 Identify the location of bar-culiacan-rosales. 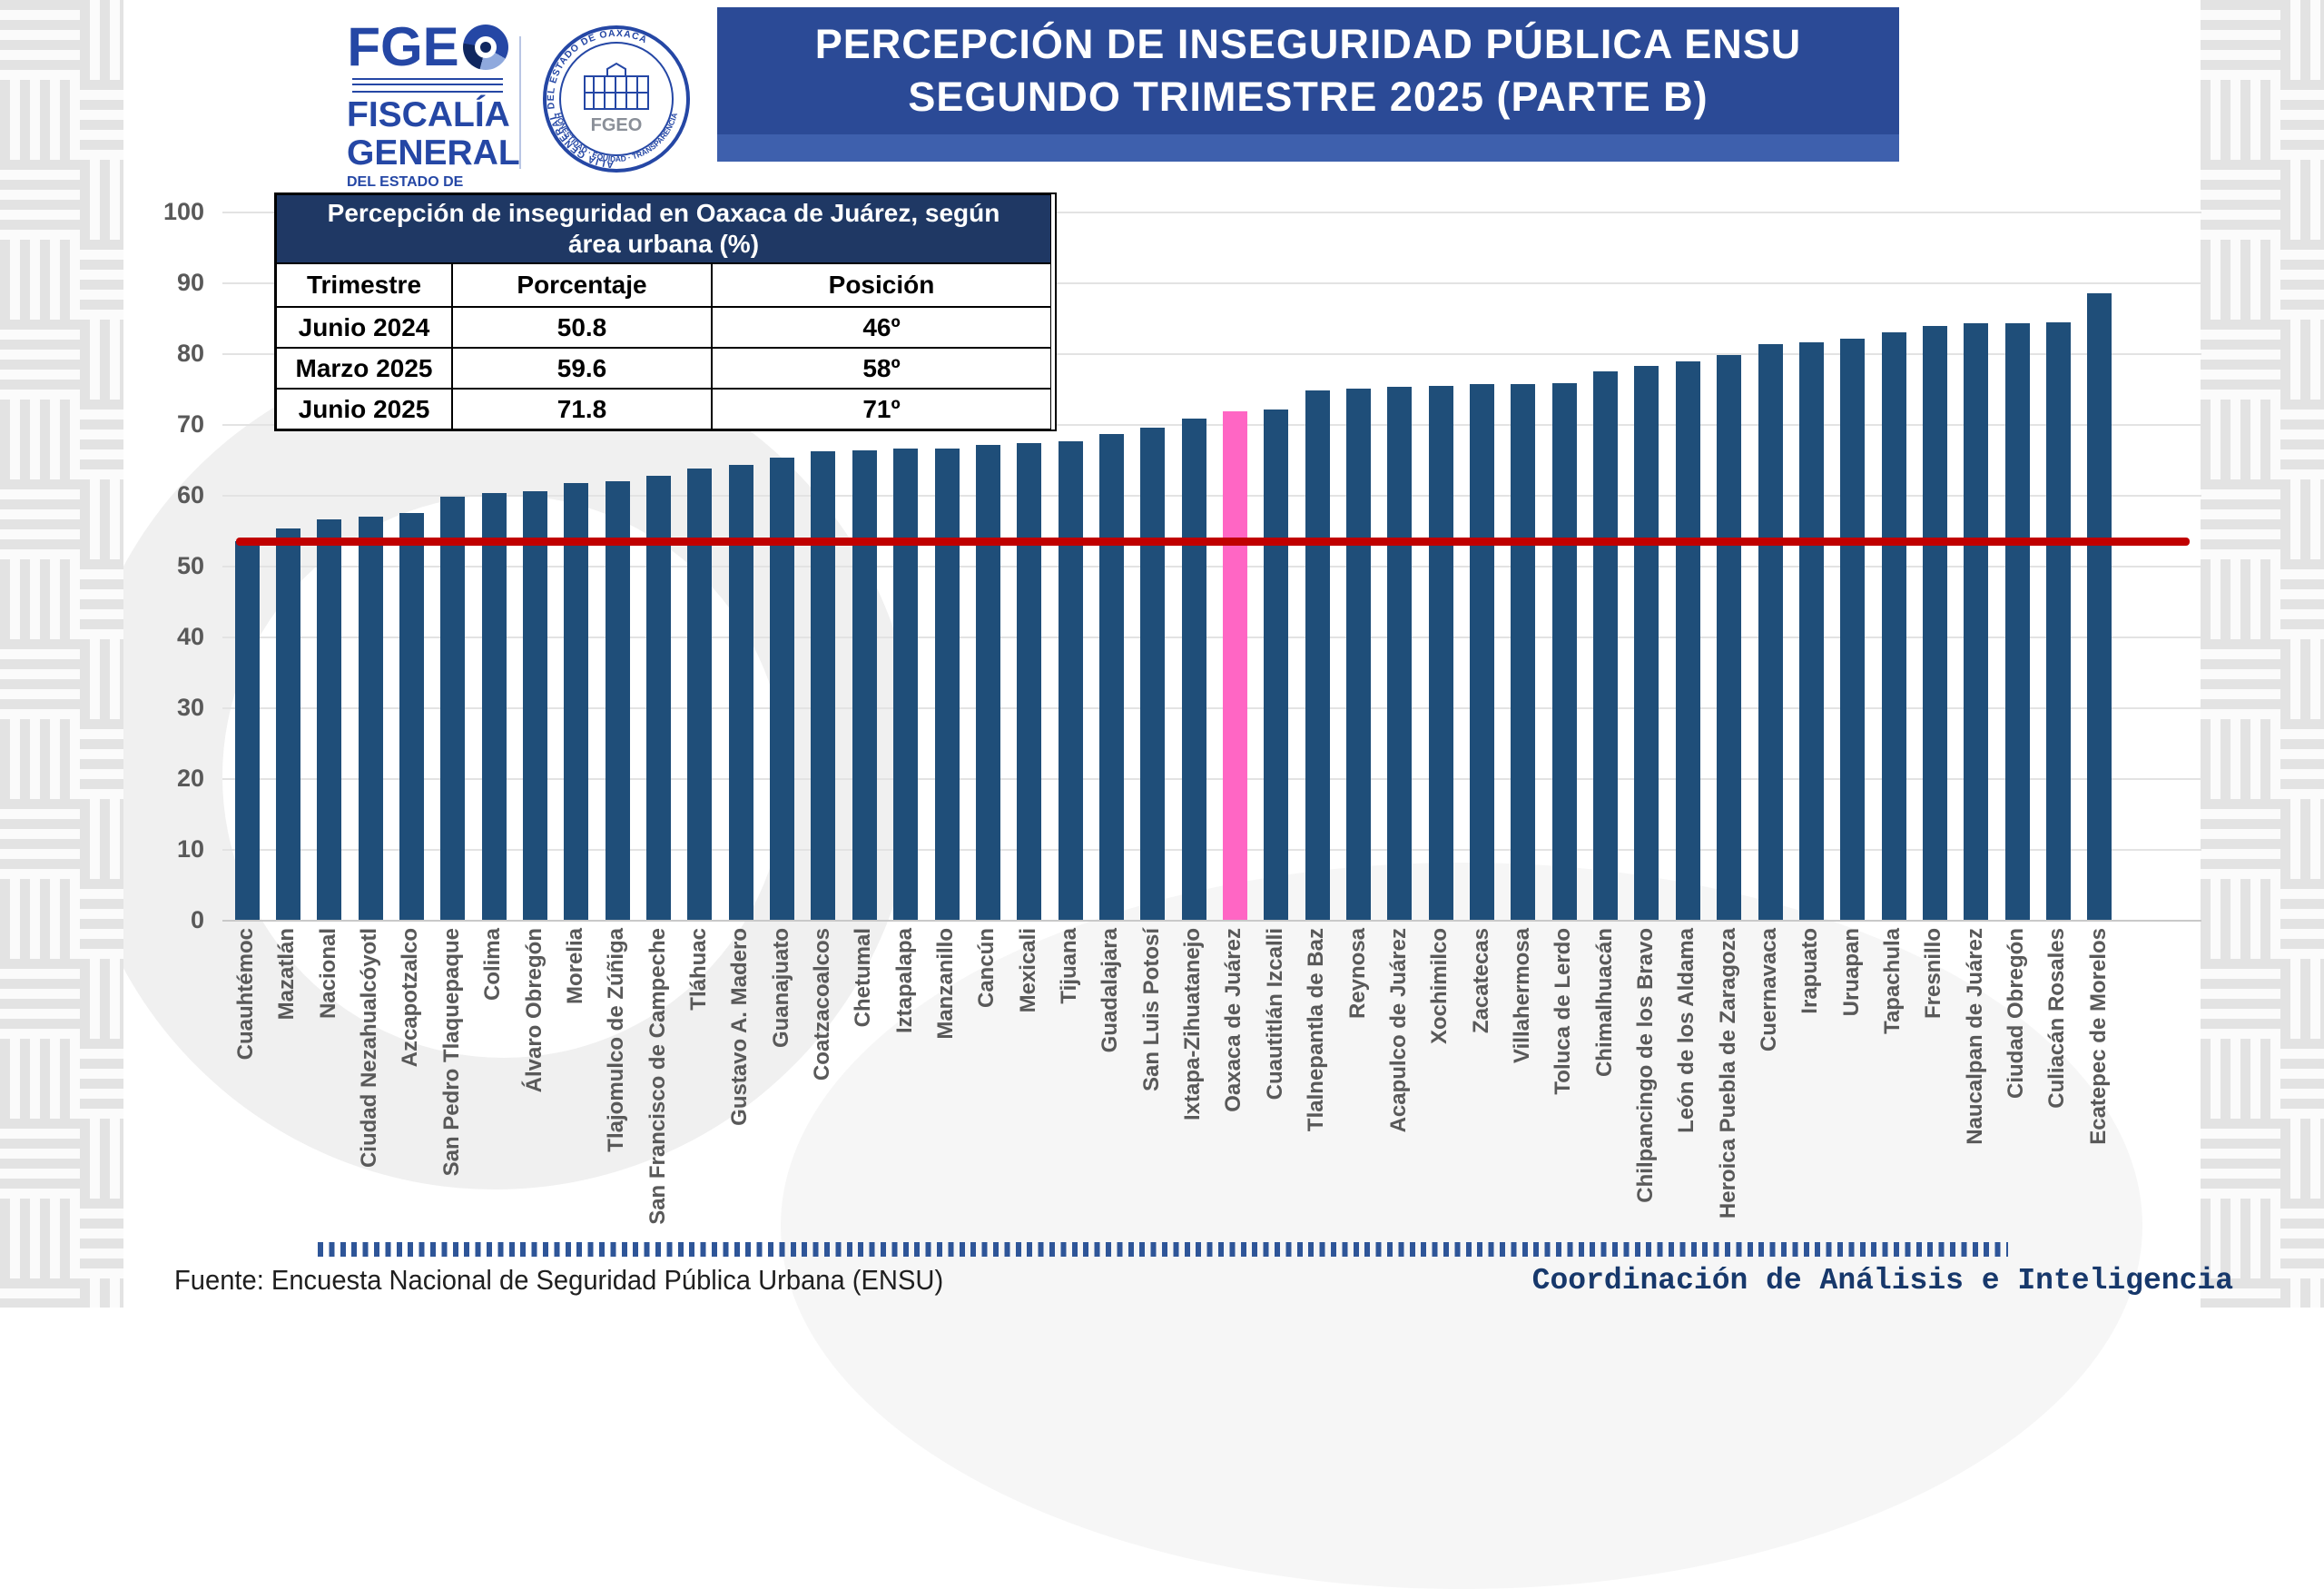
(2058, 620).